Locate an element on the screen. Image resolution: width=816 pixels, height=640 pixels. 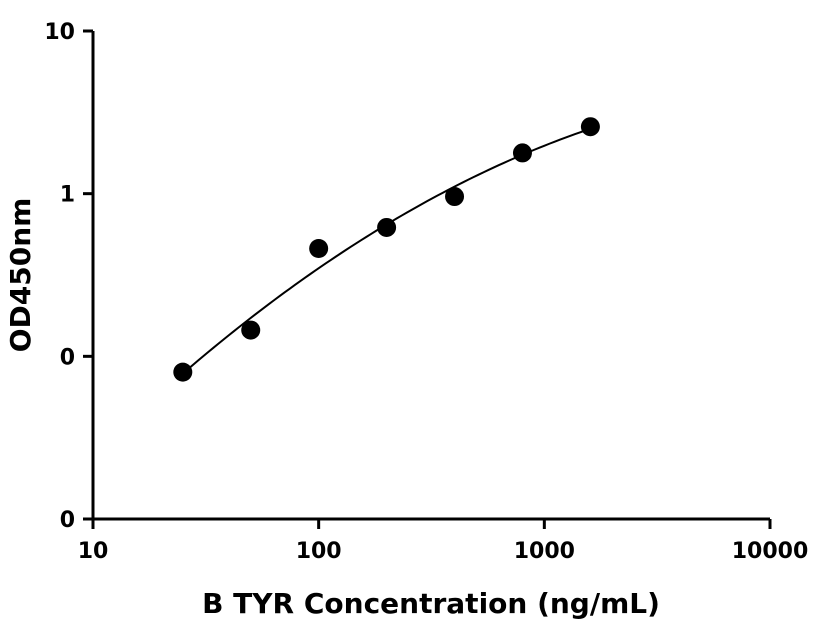
y-tick-label: 10 is located at coordinates (59, 32).